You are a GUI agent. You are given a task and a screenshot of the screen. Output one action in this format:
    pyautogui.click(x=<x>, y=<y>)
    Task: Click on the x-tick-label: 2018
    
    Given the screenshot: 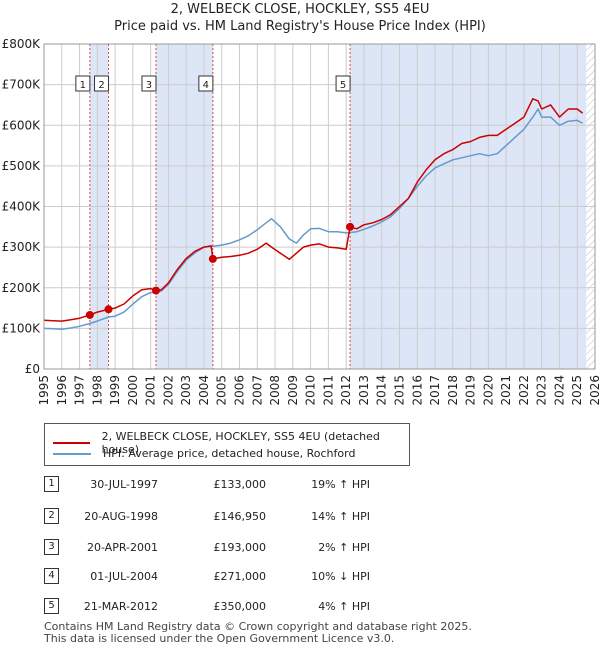 What is the action you would take?
    pyautogui.click(x=453, y=390)
    